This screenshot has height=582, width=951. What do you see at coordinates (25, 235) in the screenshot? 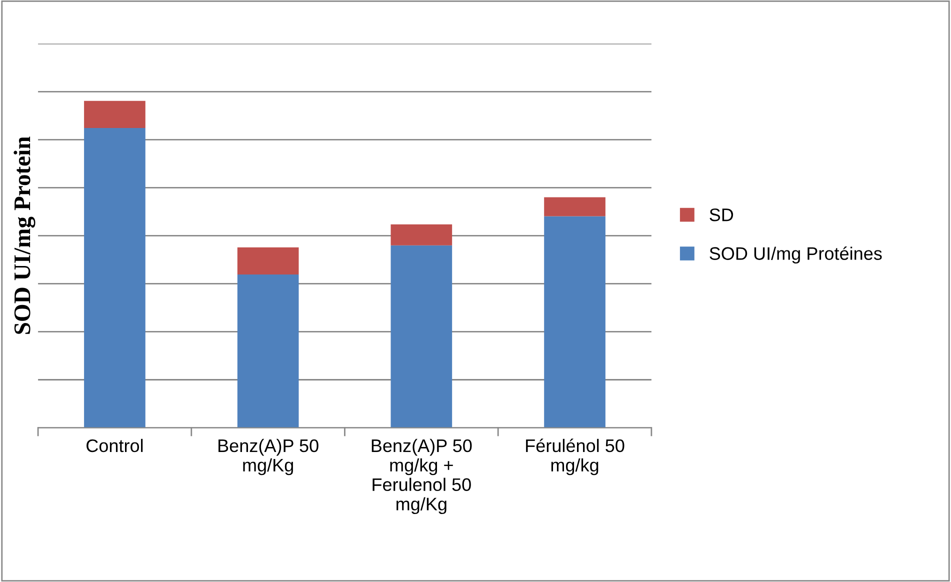
I see `y-axis-title: SOD UI/mg Protein` at bounding box center [25, 235].